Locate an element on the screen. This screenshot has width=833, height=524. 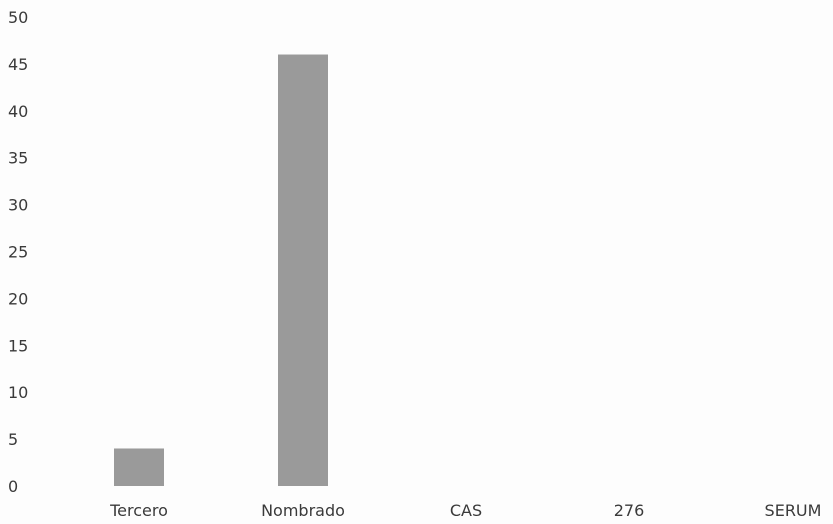
y-tick-label: 30 is located at coordinates (18, 205).